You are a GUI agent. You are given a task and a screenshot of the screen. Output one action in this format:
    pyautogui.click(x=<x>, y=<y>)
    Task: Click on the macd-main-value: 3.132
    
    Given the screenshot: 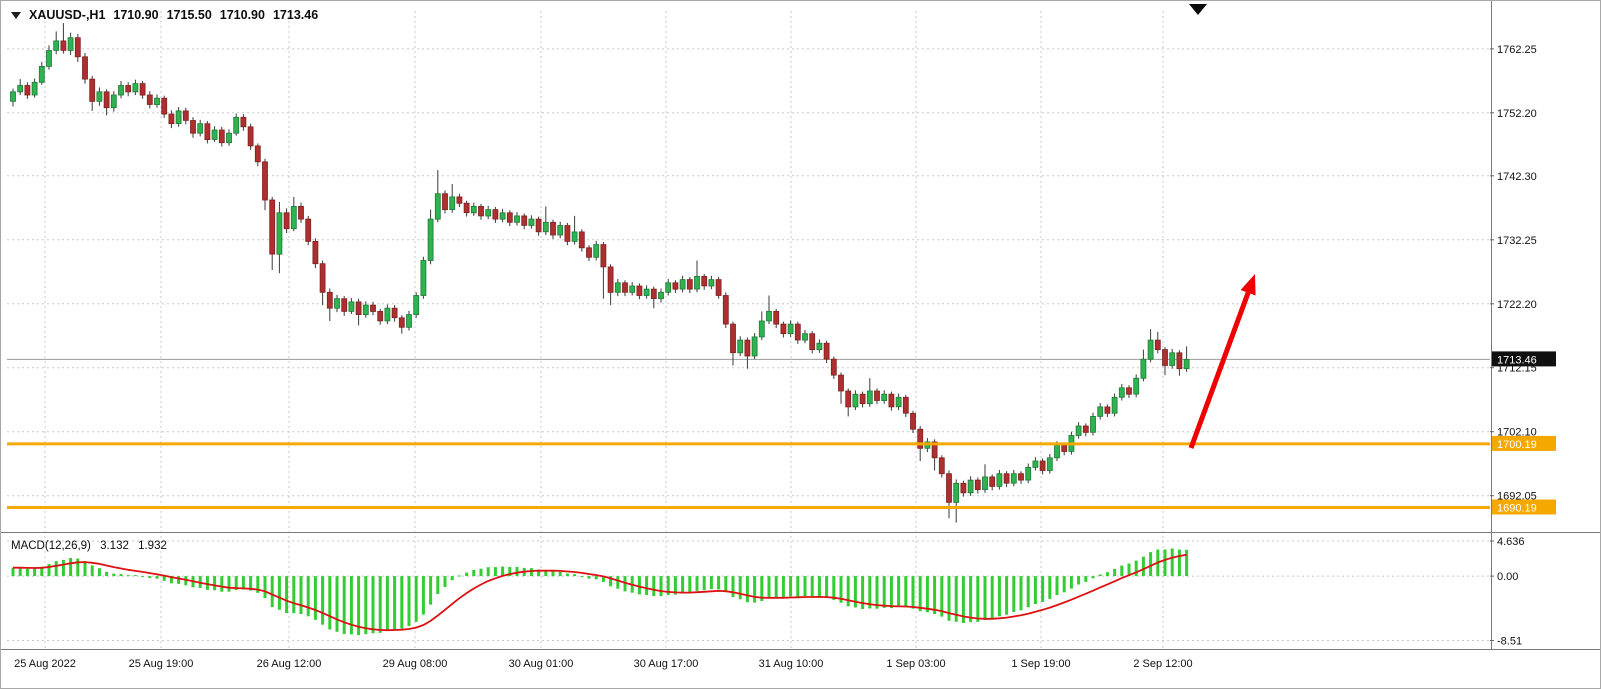 What is the action you would take?
    pyautogui.click(x=114, y=546)
    